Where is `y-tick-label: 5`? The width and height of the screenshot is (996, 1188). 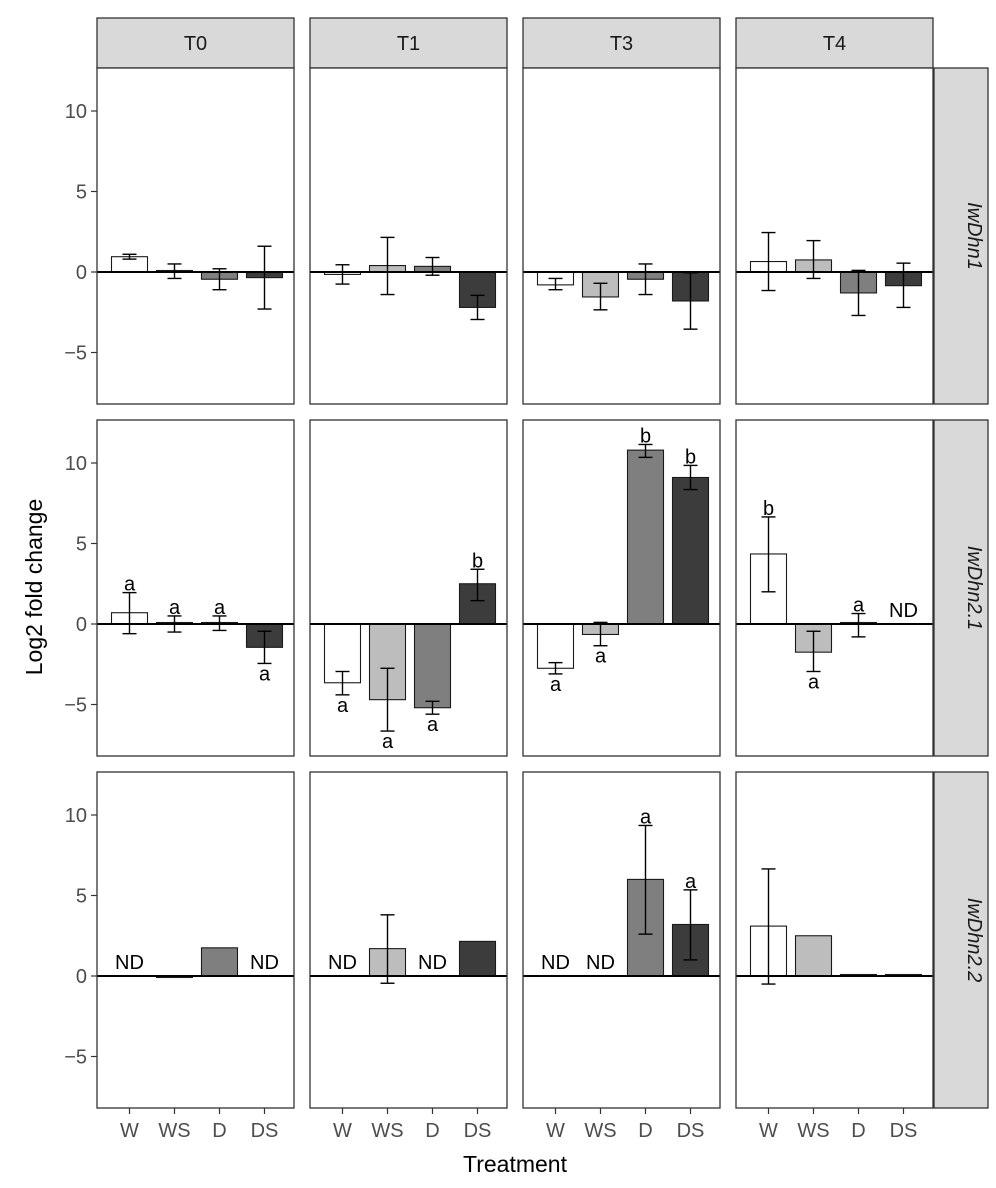
y-tick-label: 5 is located at coordinates (81, 545).